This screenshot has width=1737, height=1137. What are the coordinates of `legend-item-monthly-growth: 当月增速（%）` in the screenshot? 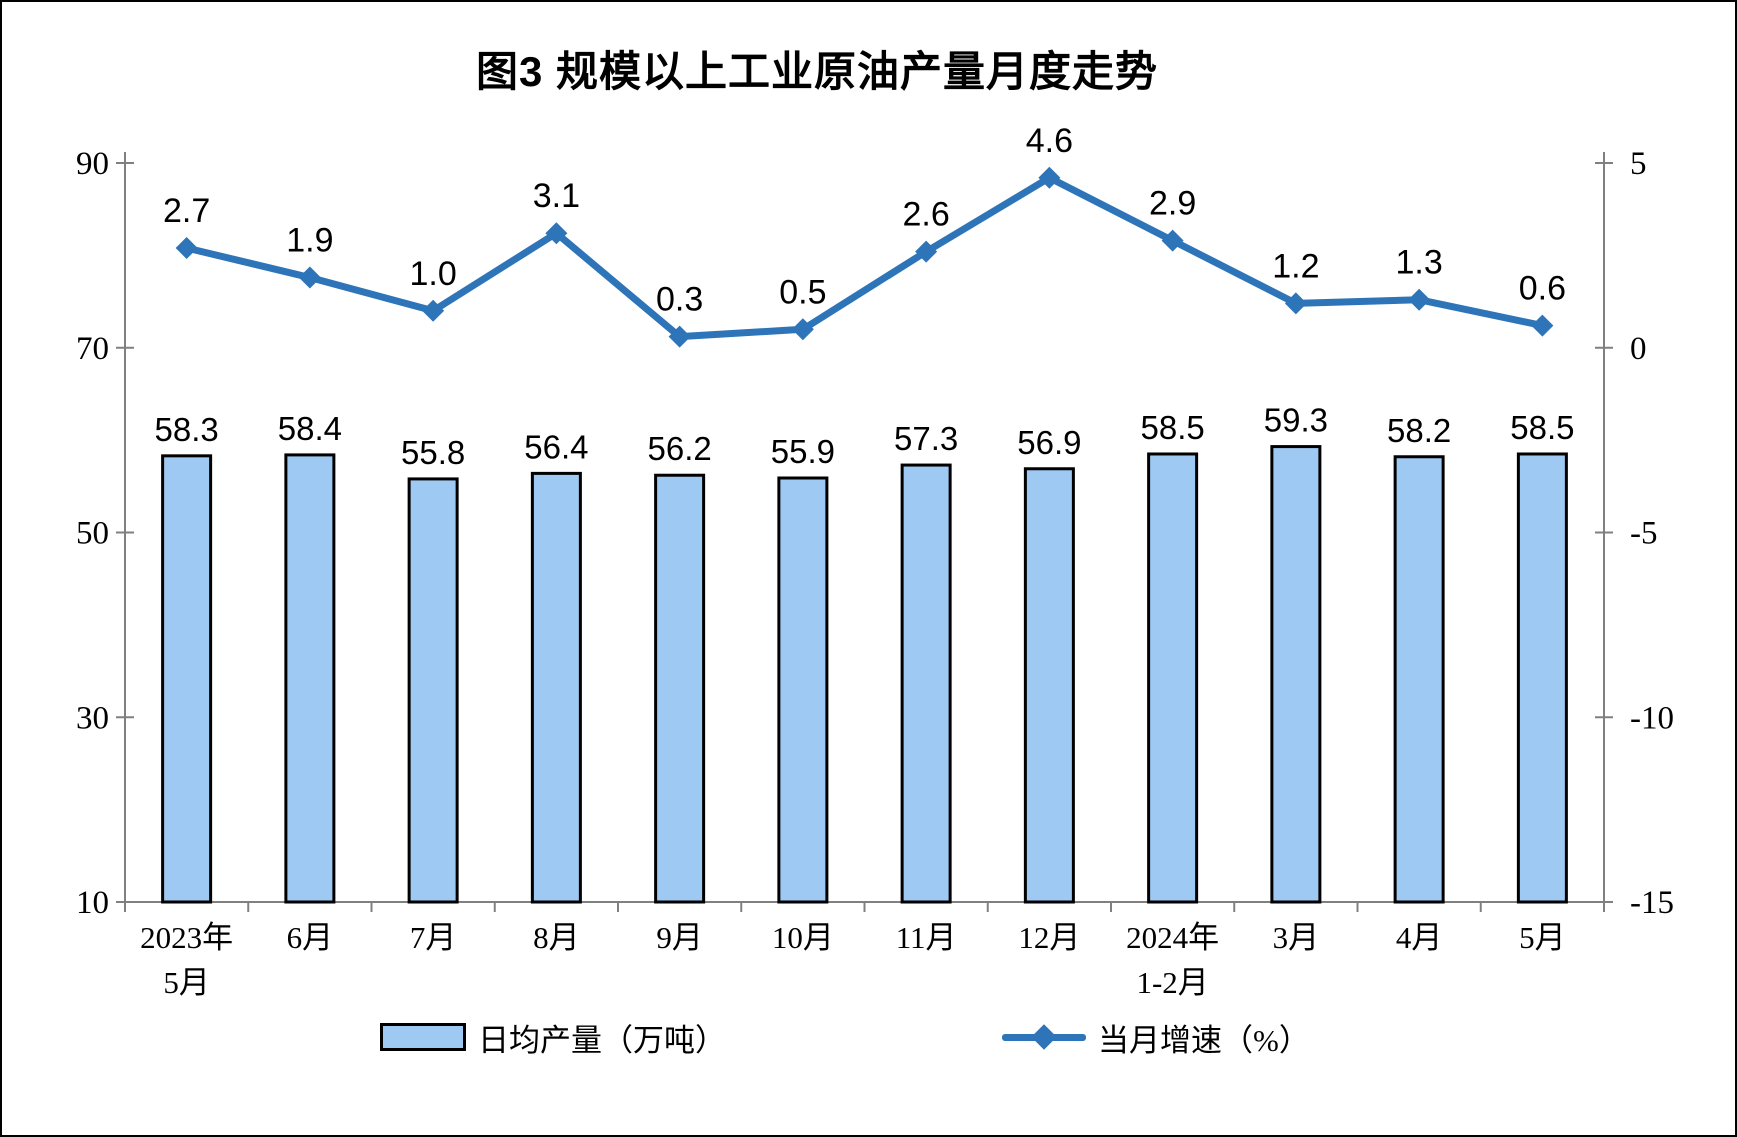 It's located at (1156, 1038).